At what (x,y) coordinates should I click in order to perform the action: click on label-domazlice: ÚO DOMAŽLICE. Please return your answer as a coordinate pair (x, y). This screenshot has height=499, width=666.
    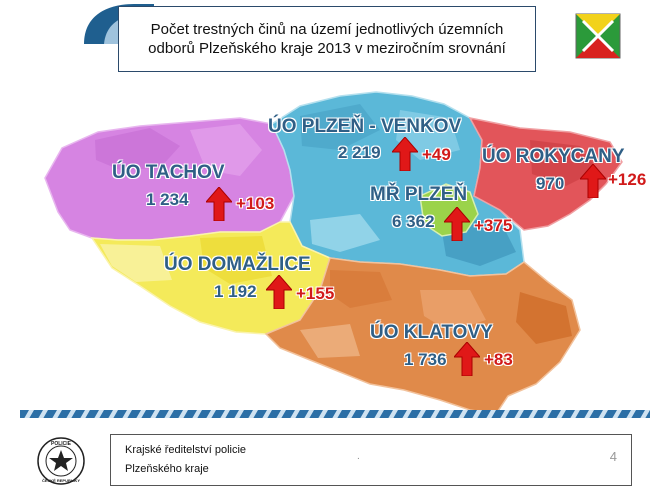
    Looking at the image, I should click on (237, 264).